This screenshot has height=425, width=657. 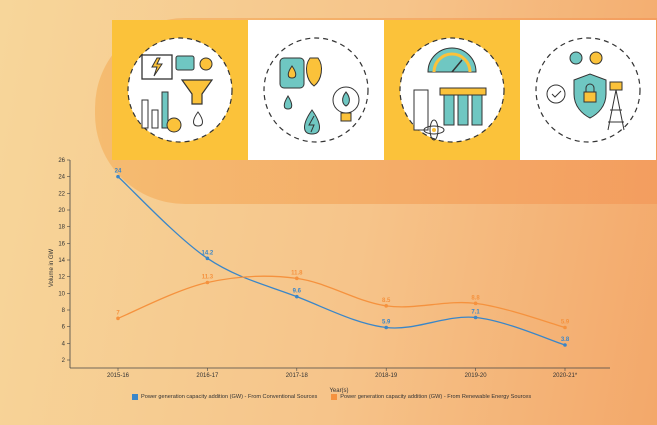 I want to click on y-tick-label: 22, so click(x=61, y=194).